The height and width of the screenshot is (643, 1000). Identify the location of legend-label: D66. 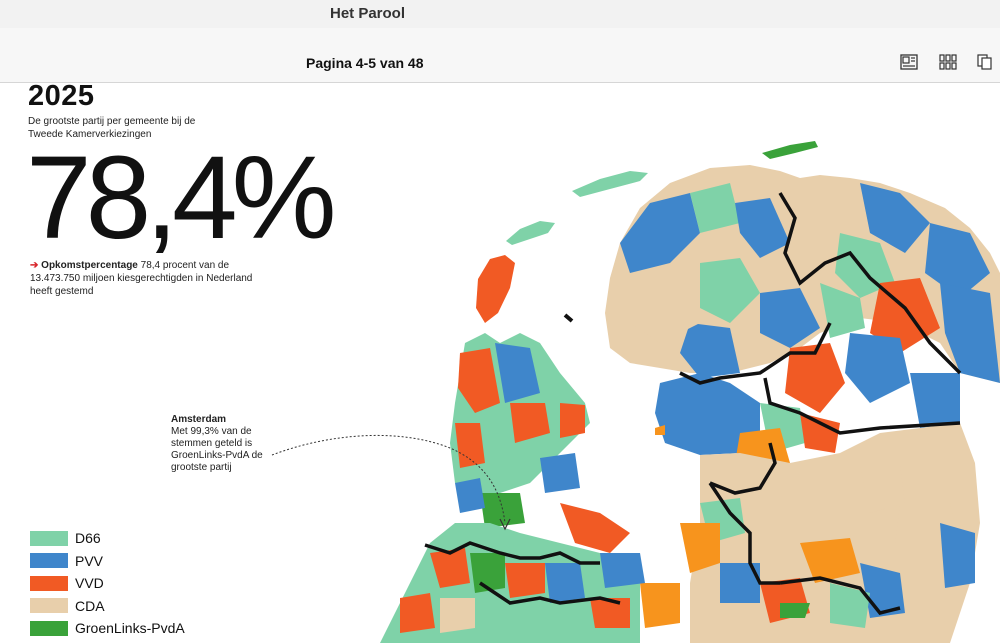
(88, 538).